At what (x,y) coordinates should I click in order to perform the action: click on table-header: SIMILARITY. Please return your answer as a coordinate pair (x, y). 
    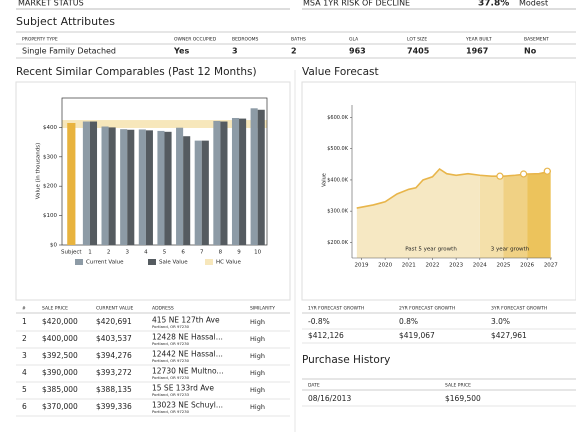
    Looking at the image, I should click on (262, 309).